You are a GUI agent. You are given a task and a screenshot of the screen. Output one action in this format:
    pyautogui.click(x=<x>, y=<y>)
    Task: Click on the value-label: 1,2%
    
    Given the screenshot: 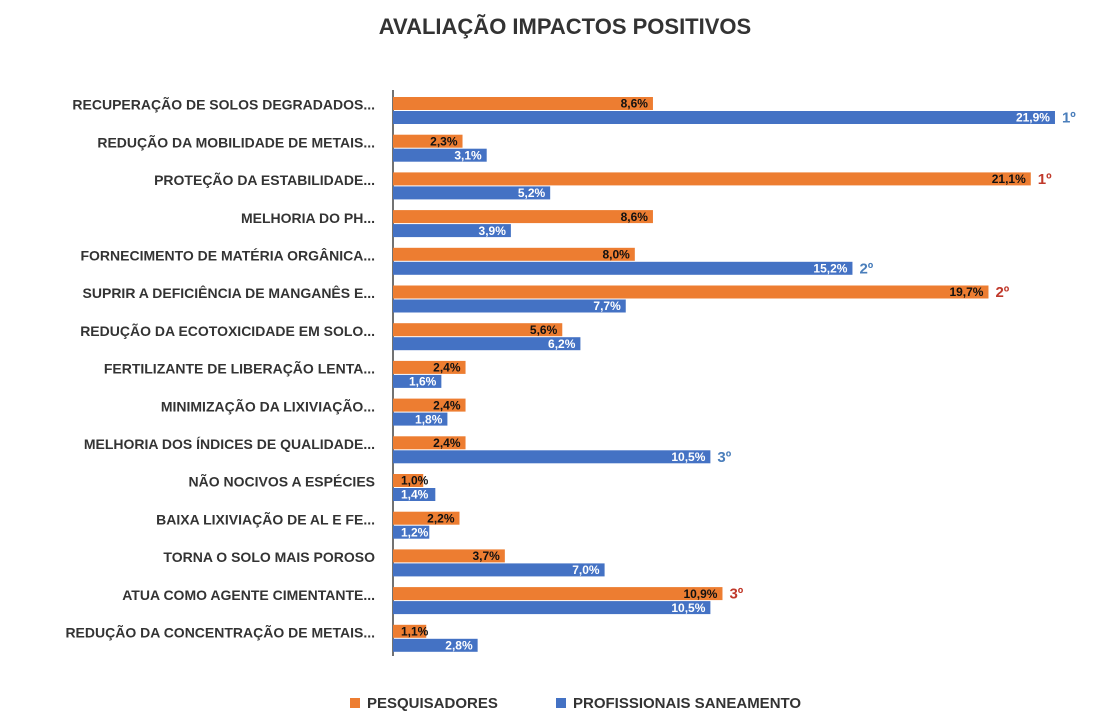 What is the action you would take?
    pyautogui.click(x=415, y=532)
    